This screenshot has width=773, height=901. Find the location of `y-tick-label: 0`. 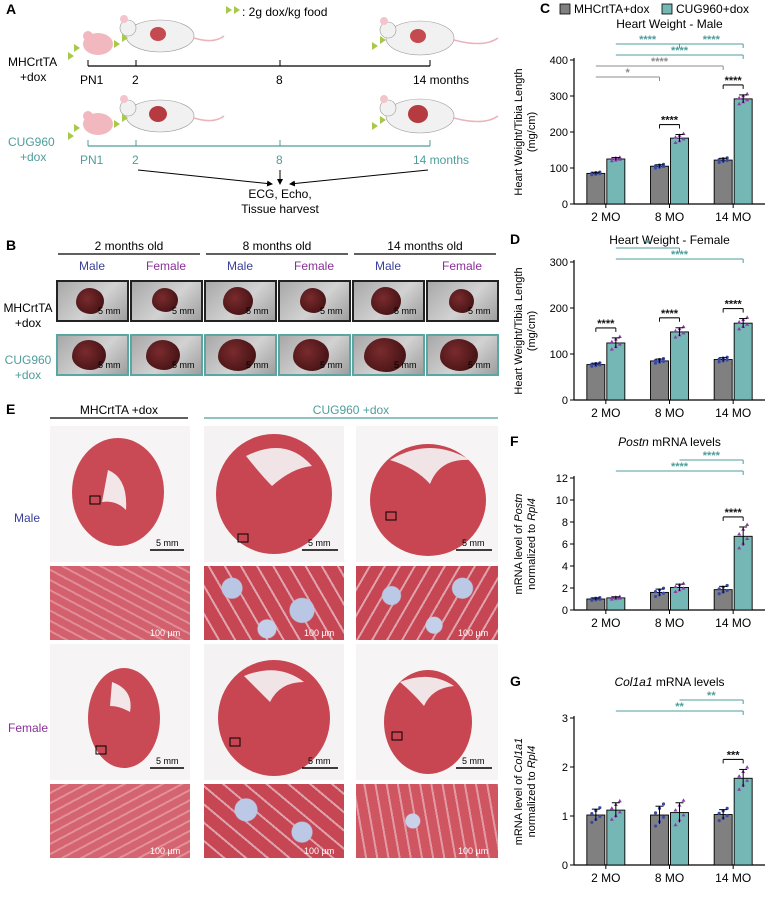

y-tick-label: 0 is located at coordinates (565, 611).